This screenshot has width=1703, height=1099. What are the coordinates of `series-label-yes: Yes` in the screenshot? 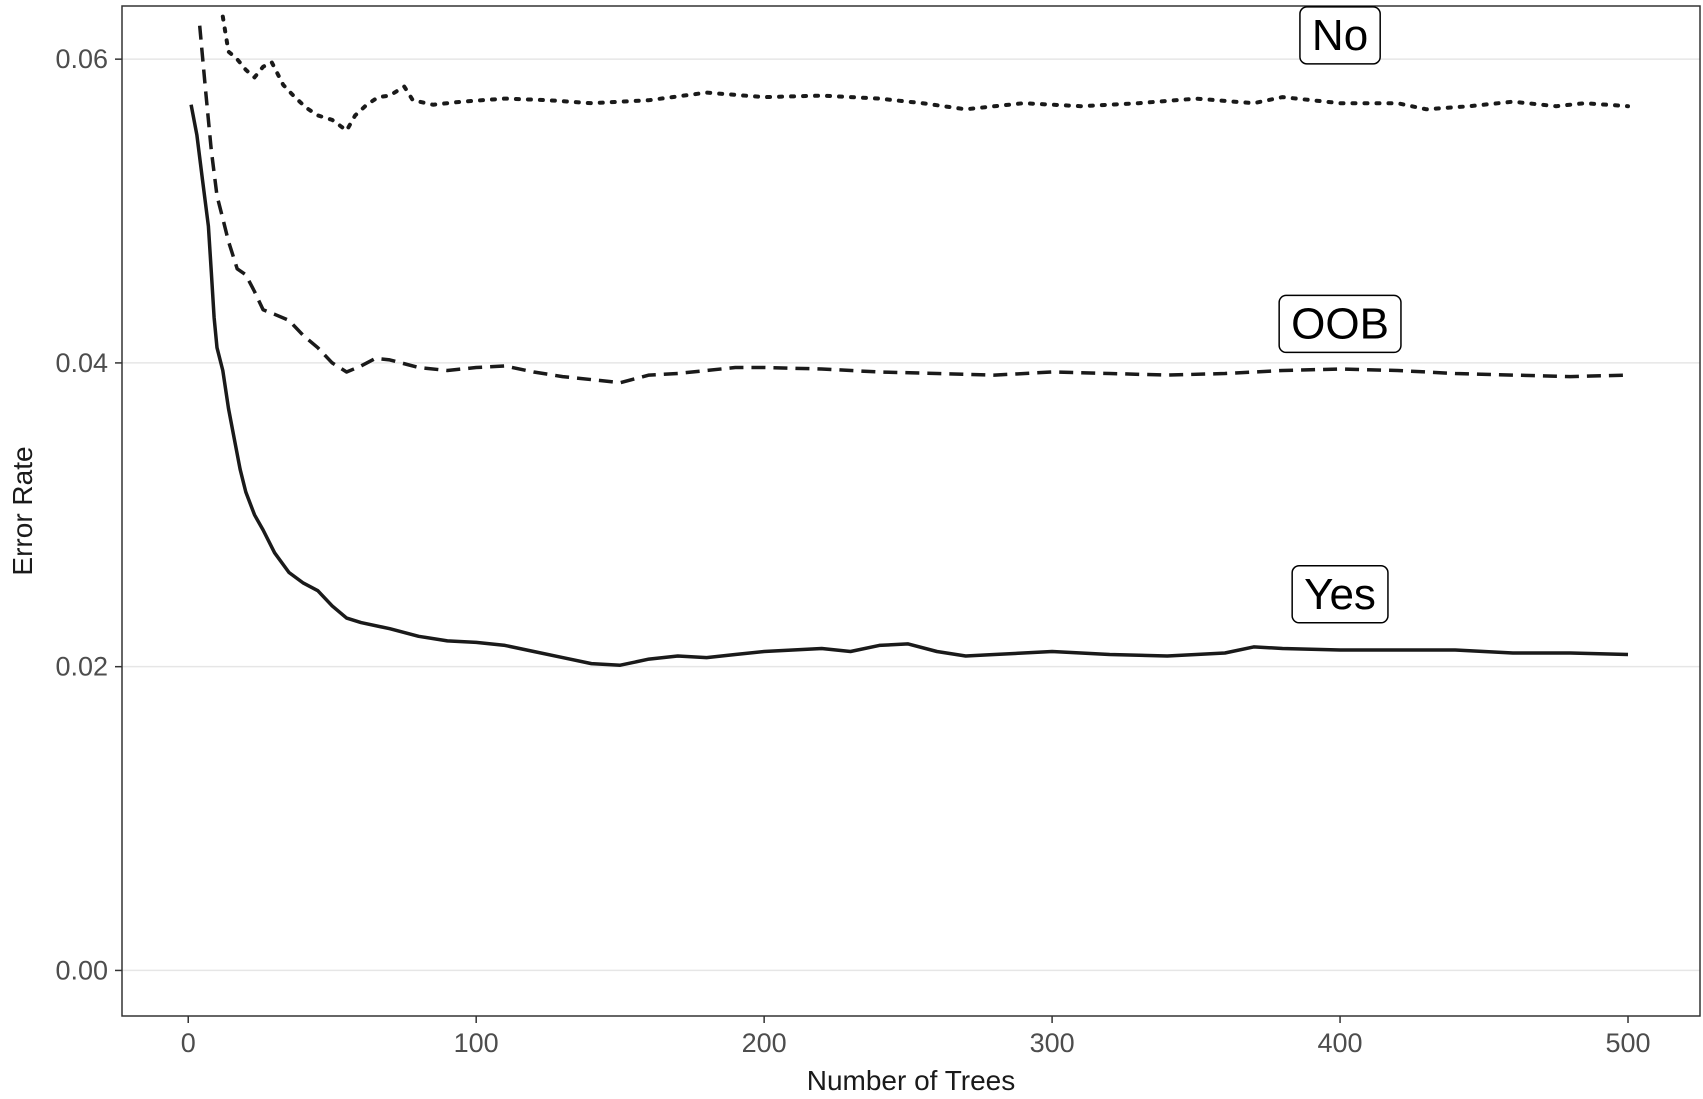 It's located at (1340, 594).